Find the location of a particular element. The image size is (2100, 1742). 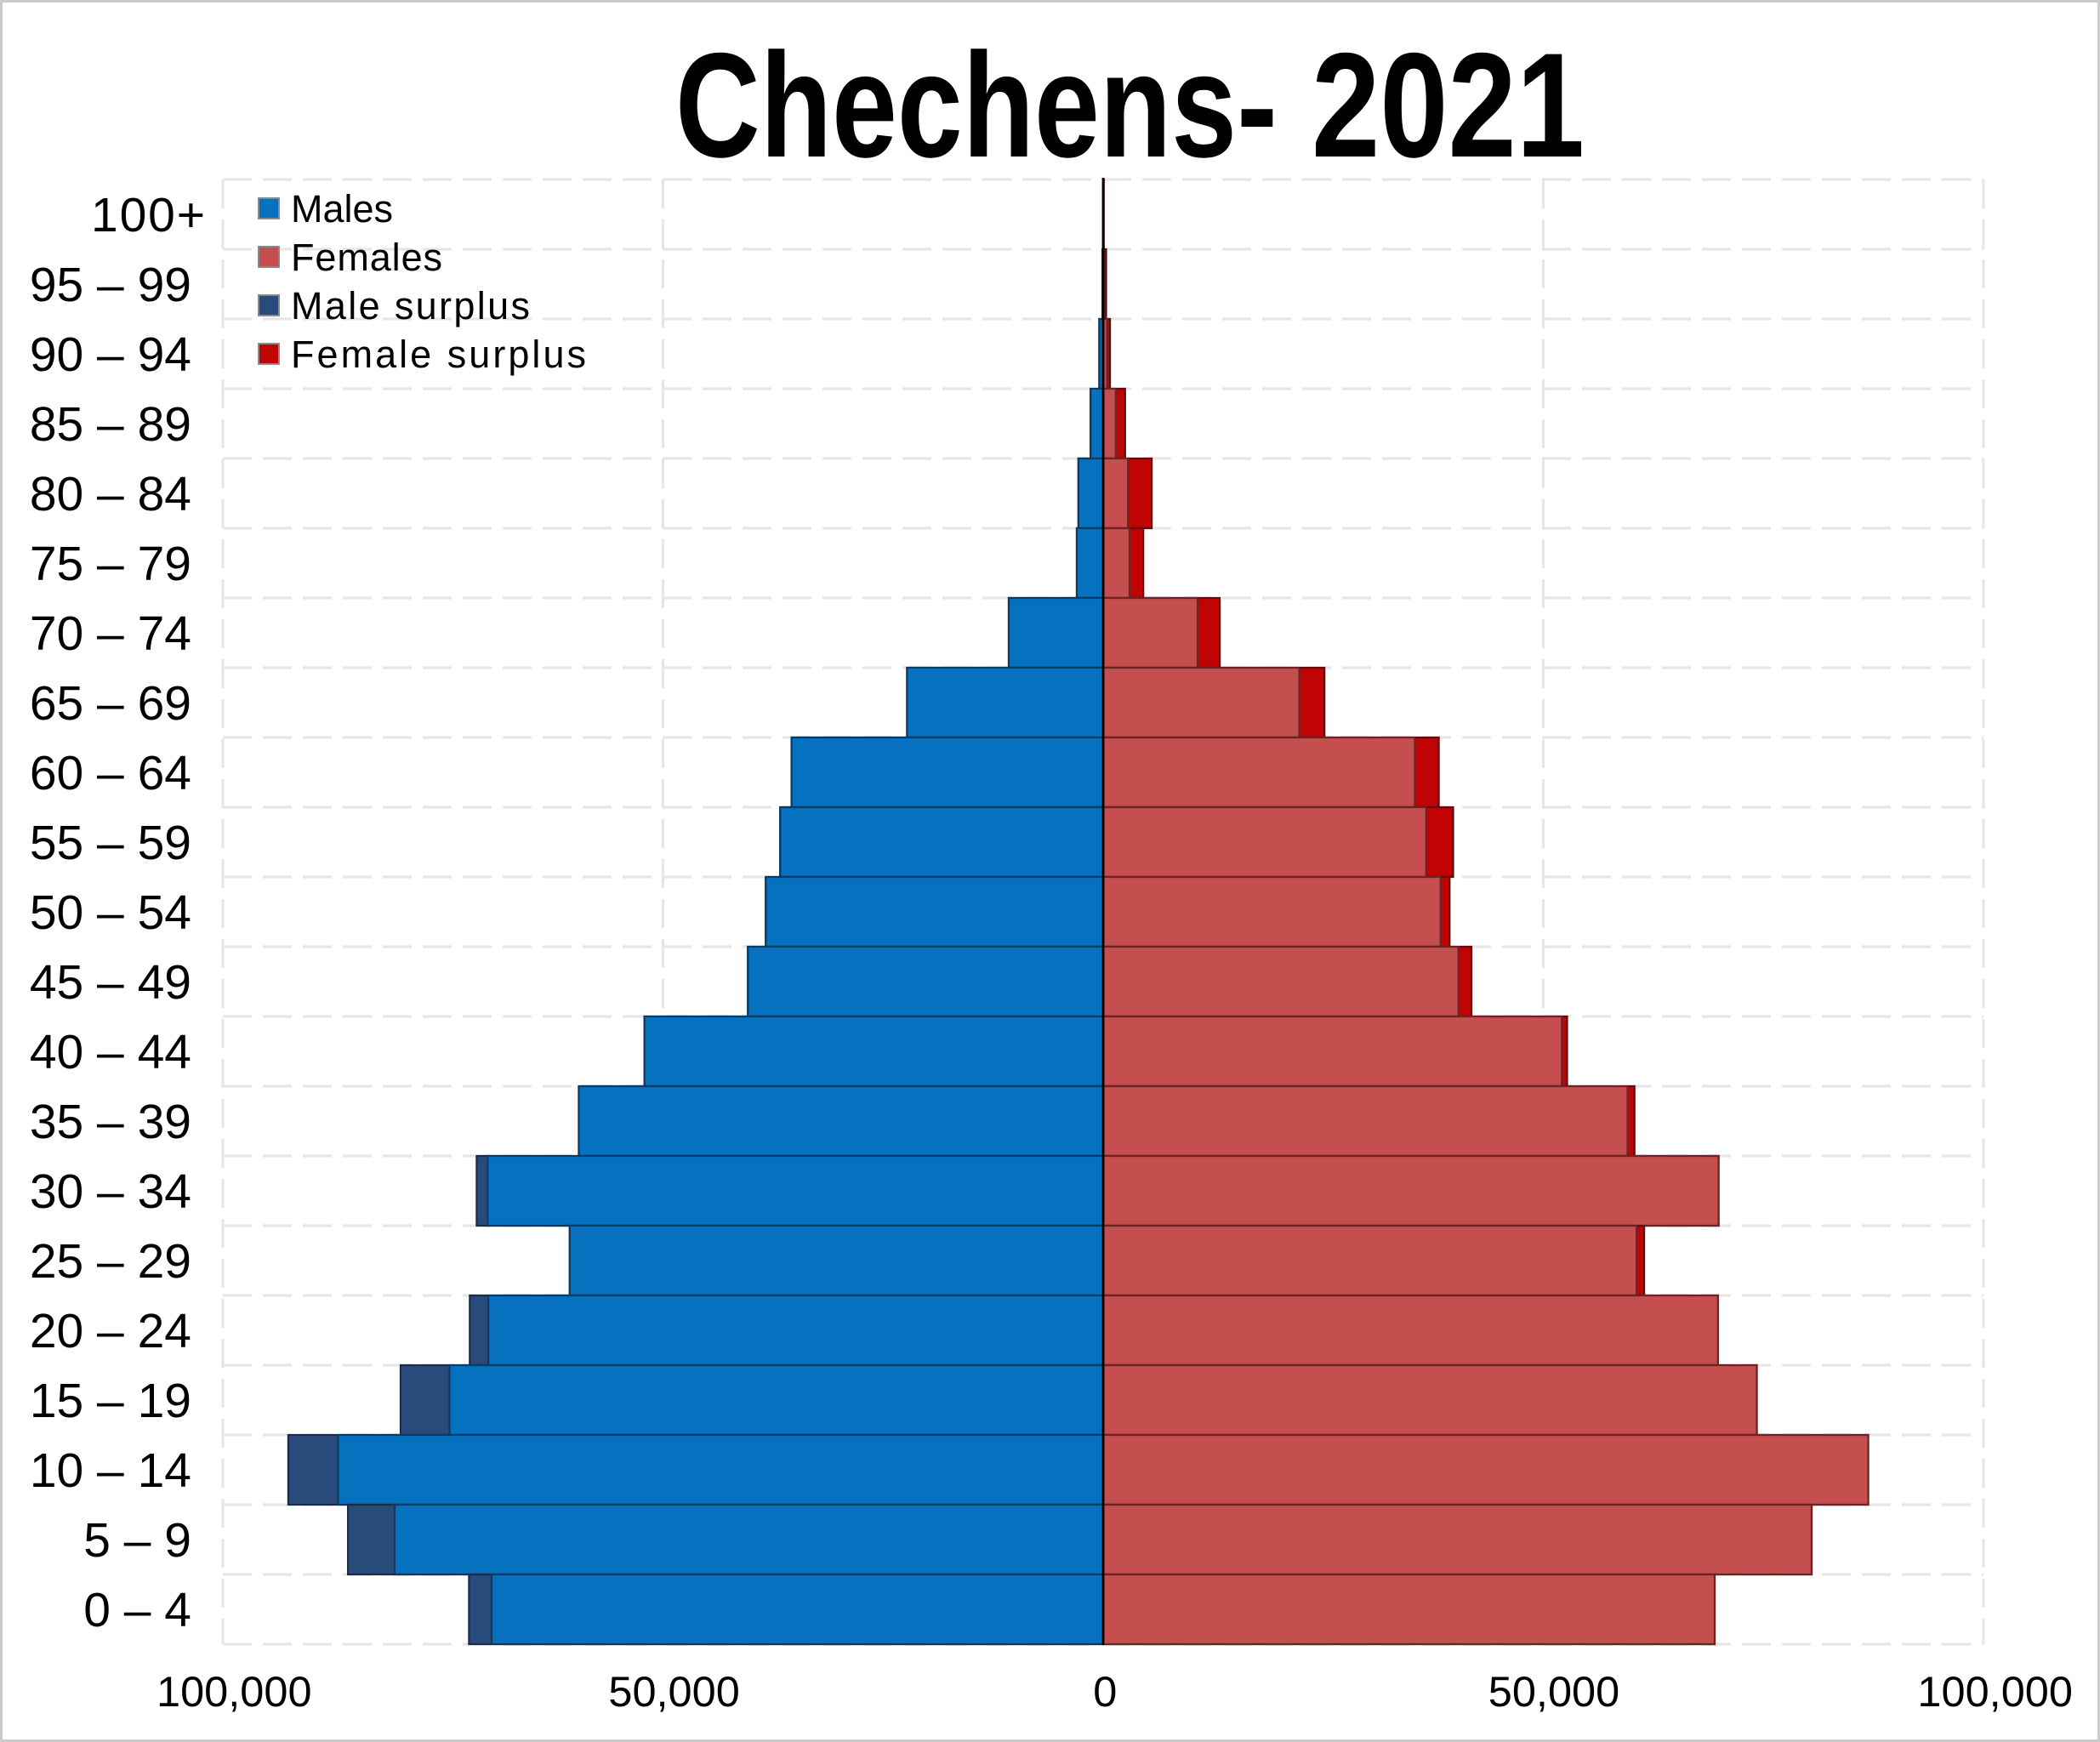

svg-text: 90 – 94 is located at coordinates (110, 354).